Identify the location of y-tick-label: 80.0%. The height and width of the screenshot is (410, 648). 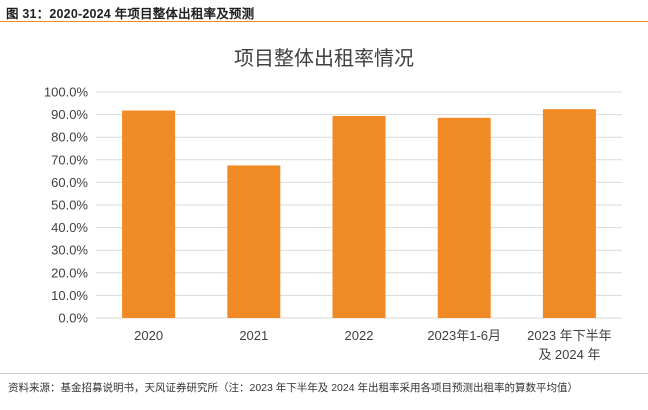
(69, 137).